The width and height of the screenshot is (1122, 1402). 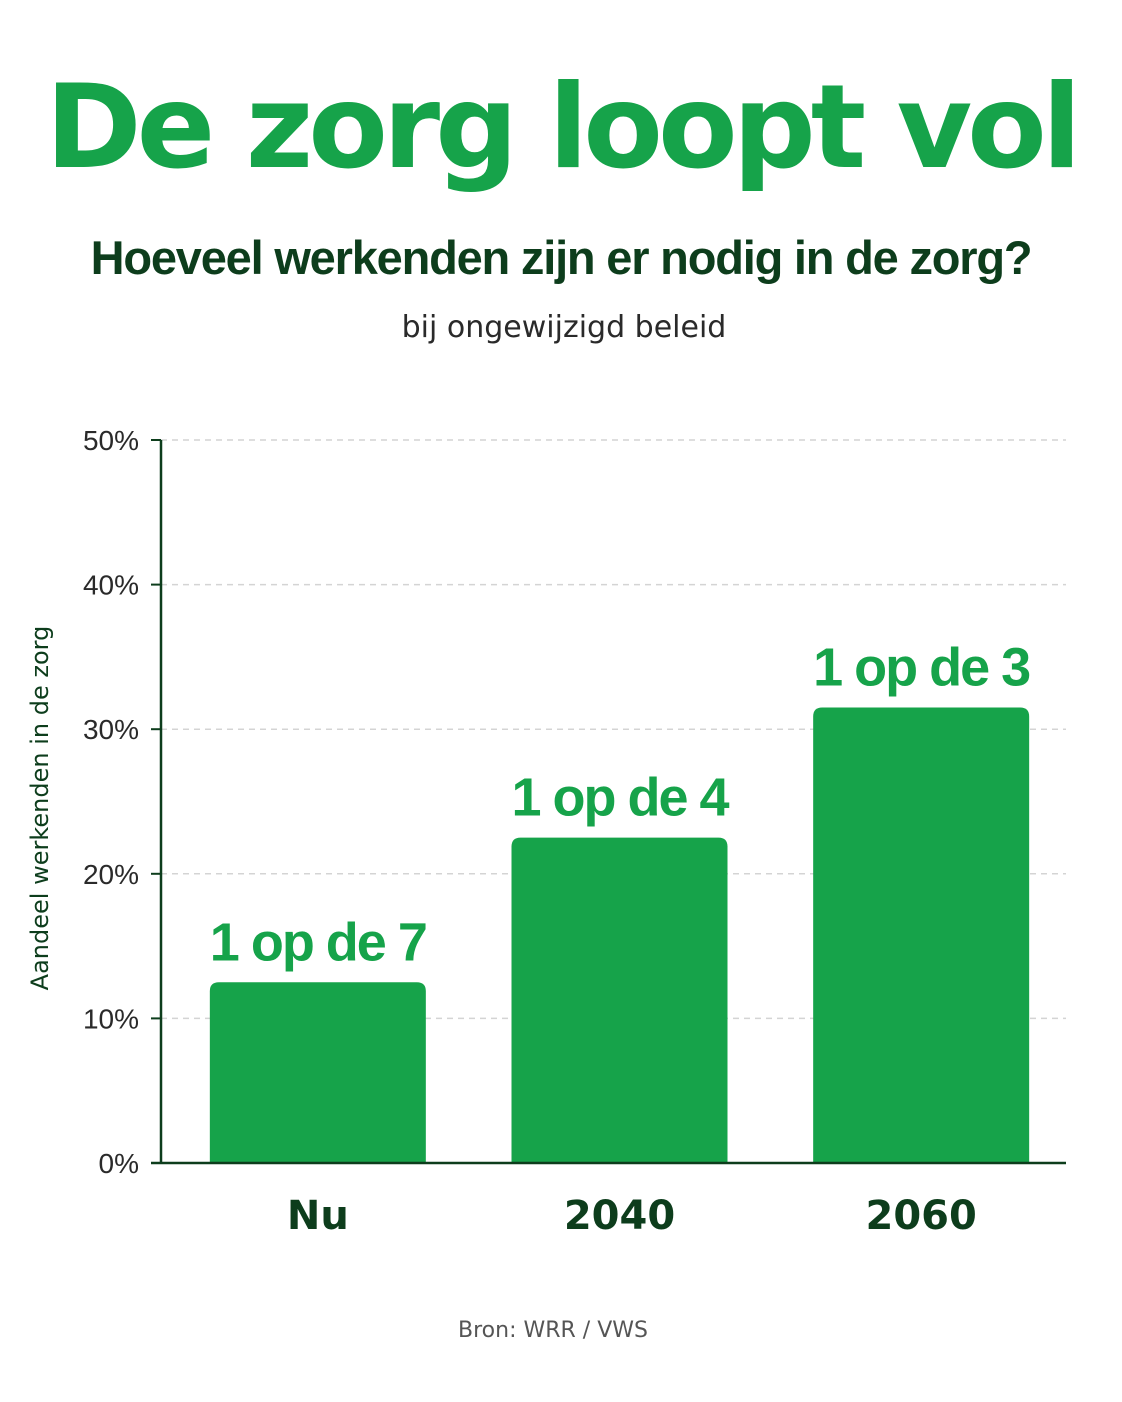 What do you see at coordinates (553, 1330) in the screenshot?
I see `source-credit: Bron: WRR / VWS` at bounding box center [553, 1330].